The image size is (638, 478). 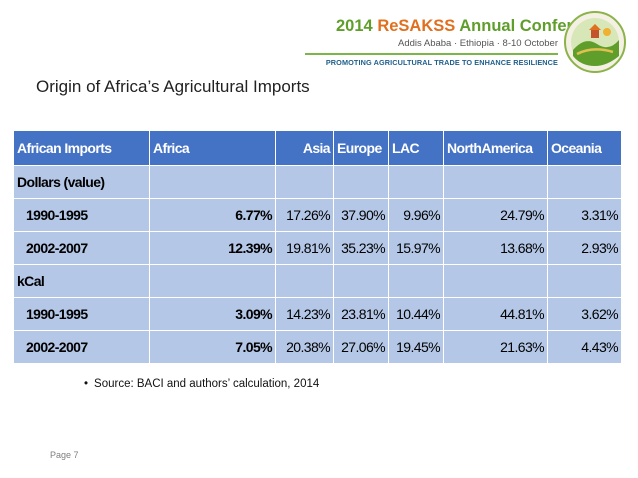 I want to click on header-africa: Africa, so click(x=212, y=148).